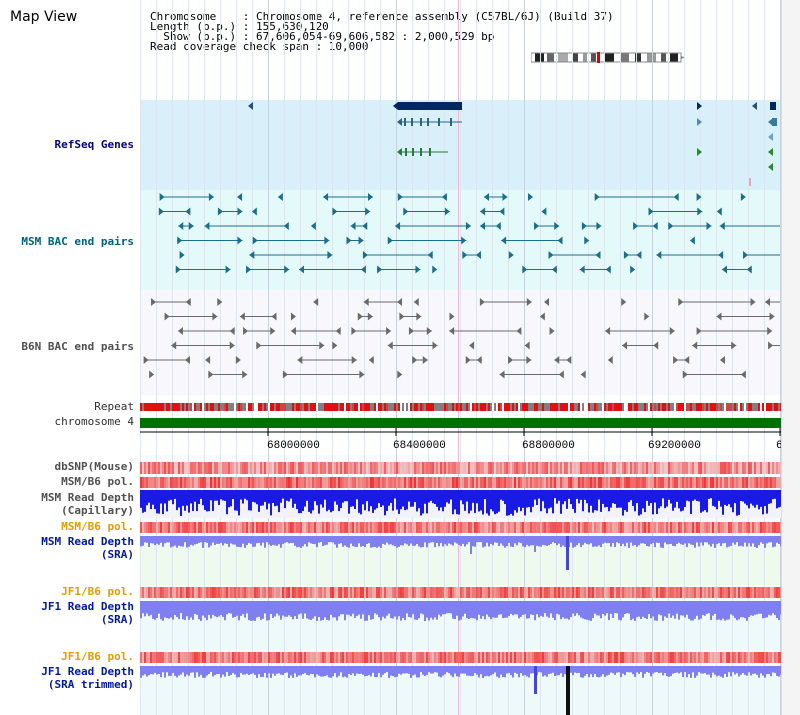  What do you see at coordinates (97, 656) in the screenshot?
I see `track-label-jf1-pol-2: JF1/B6 pol.` at bounding box center [97, 656].